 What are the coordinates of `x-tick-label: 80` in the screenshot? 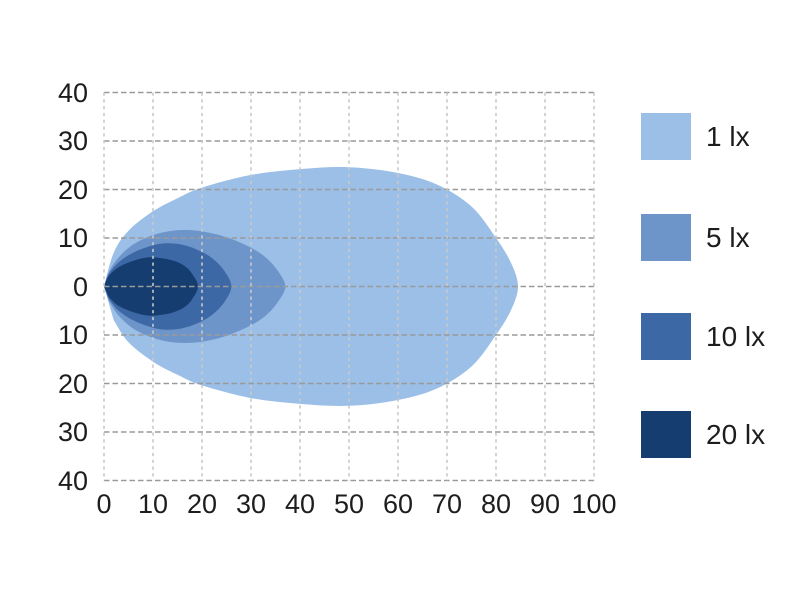 It's located at (496, 504).